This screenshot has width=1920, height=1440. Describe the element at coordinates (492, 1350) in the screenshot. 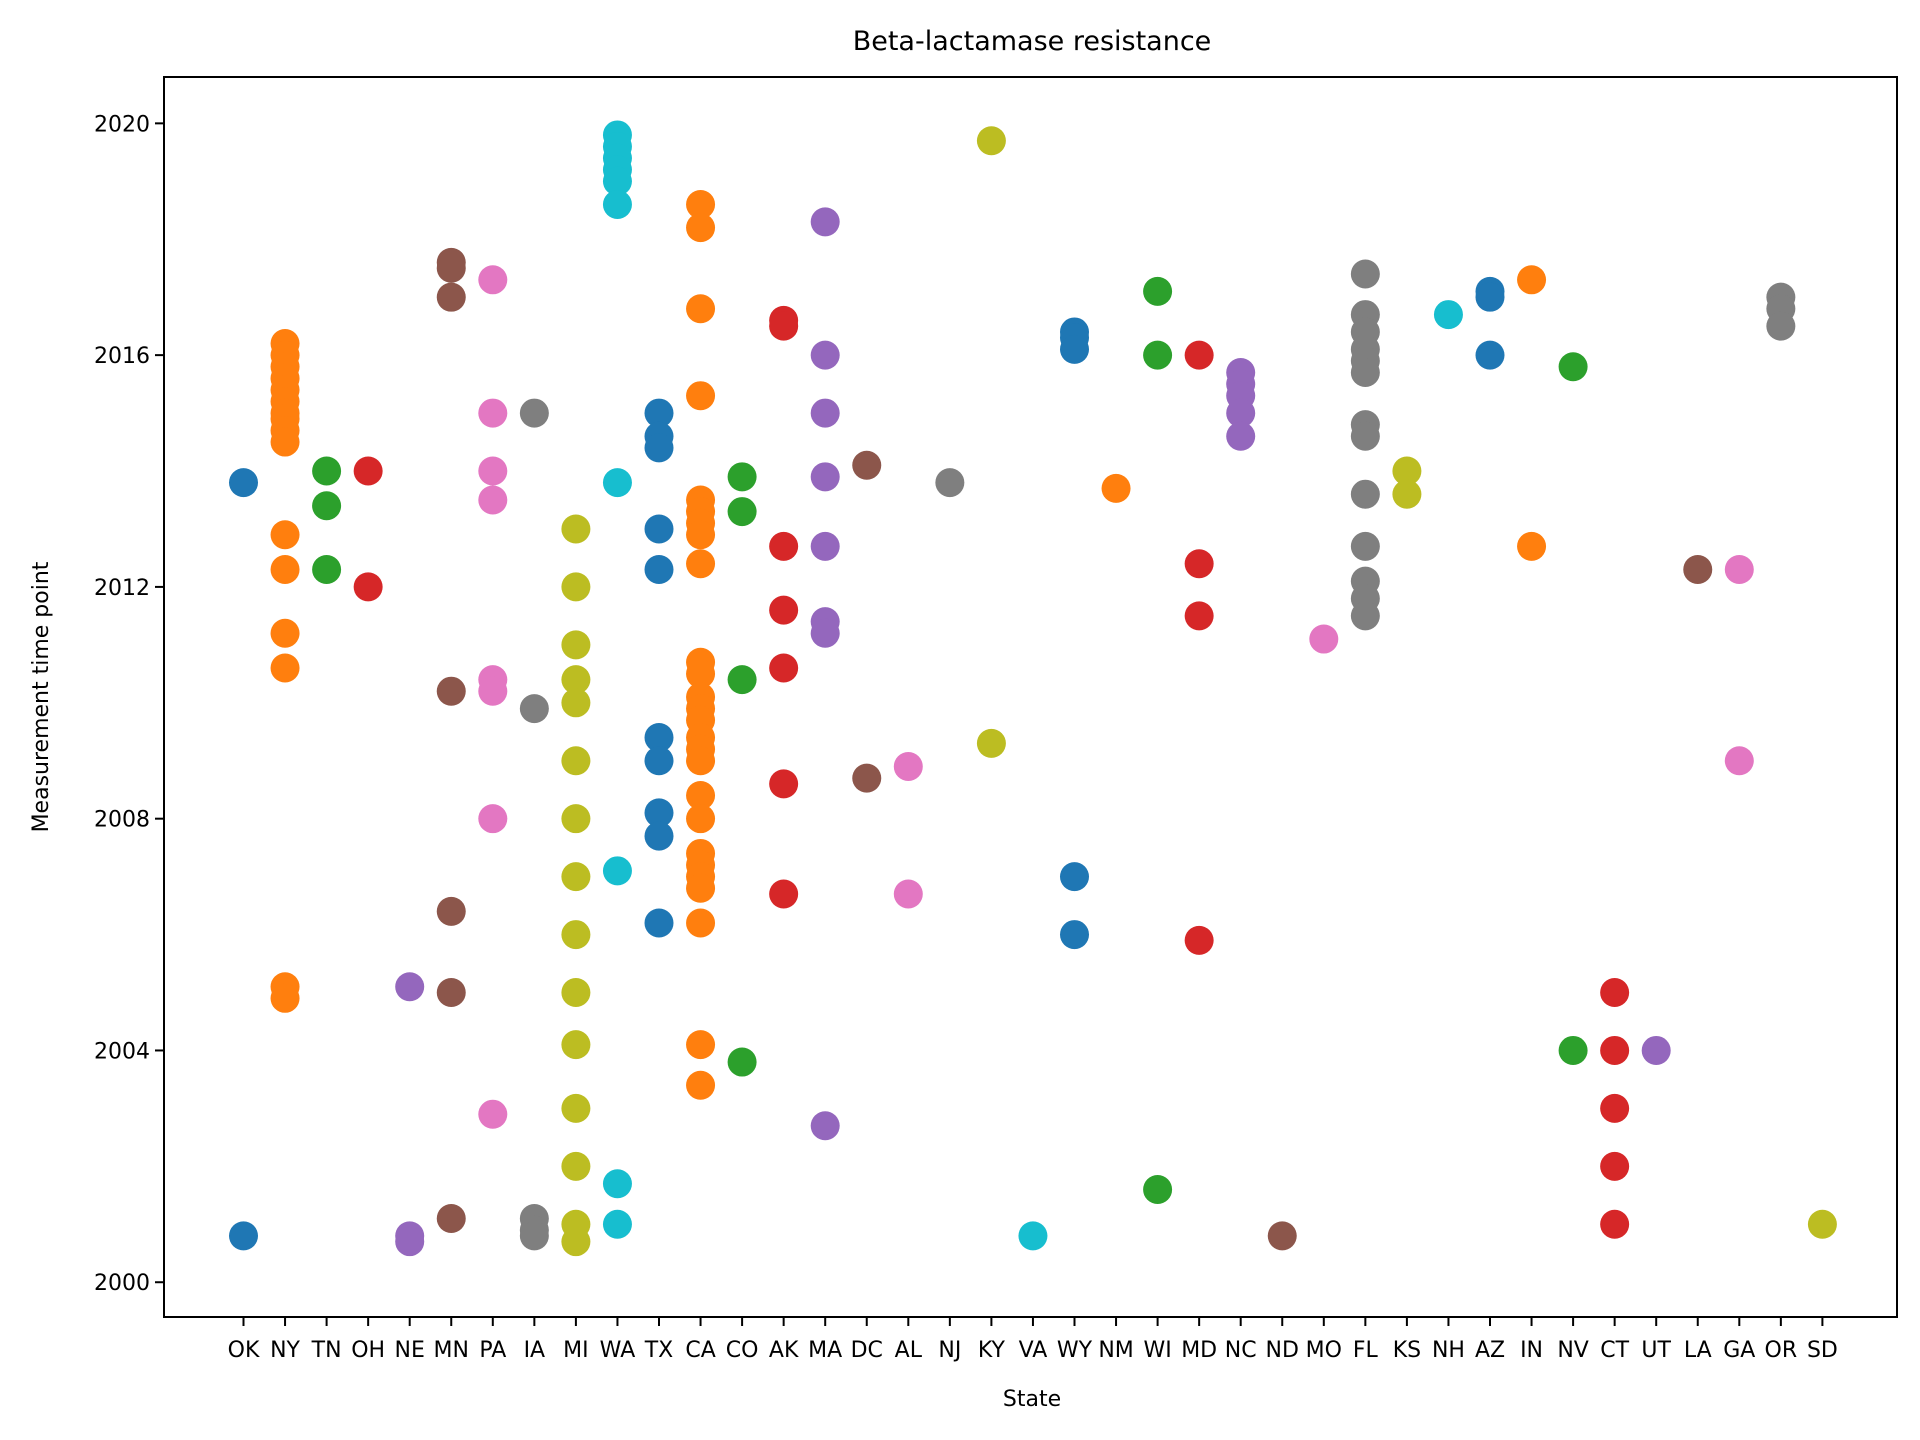

I see `x-tick-label: PA` at that location.